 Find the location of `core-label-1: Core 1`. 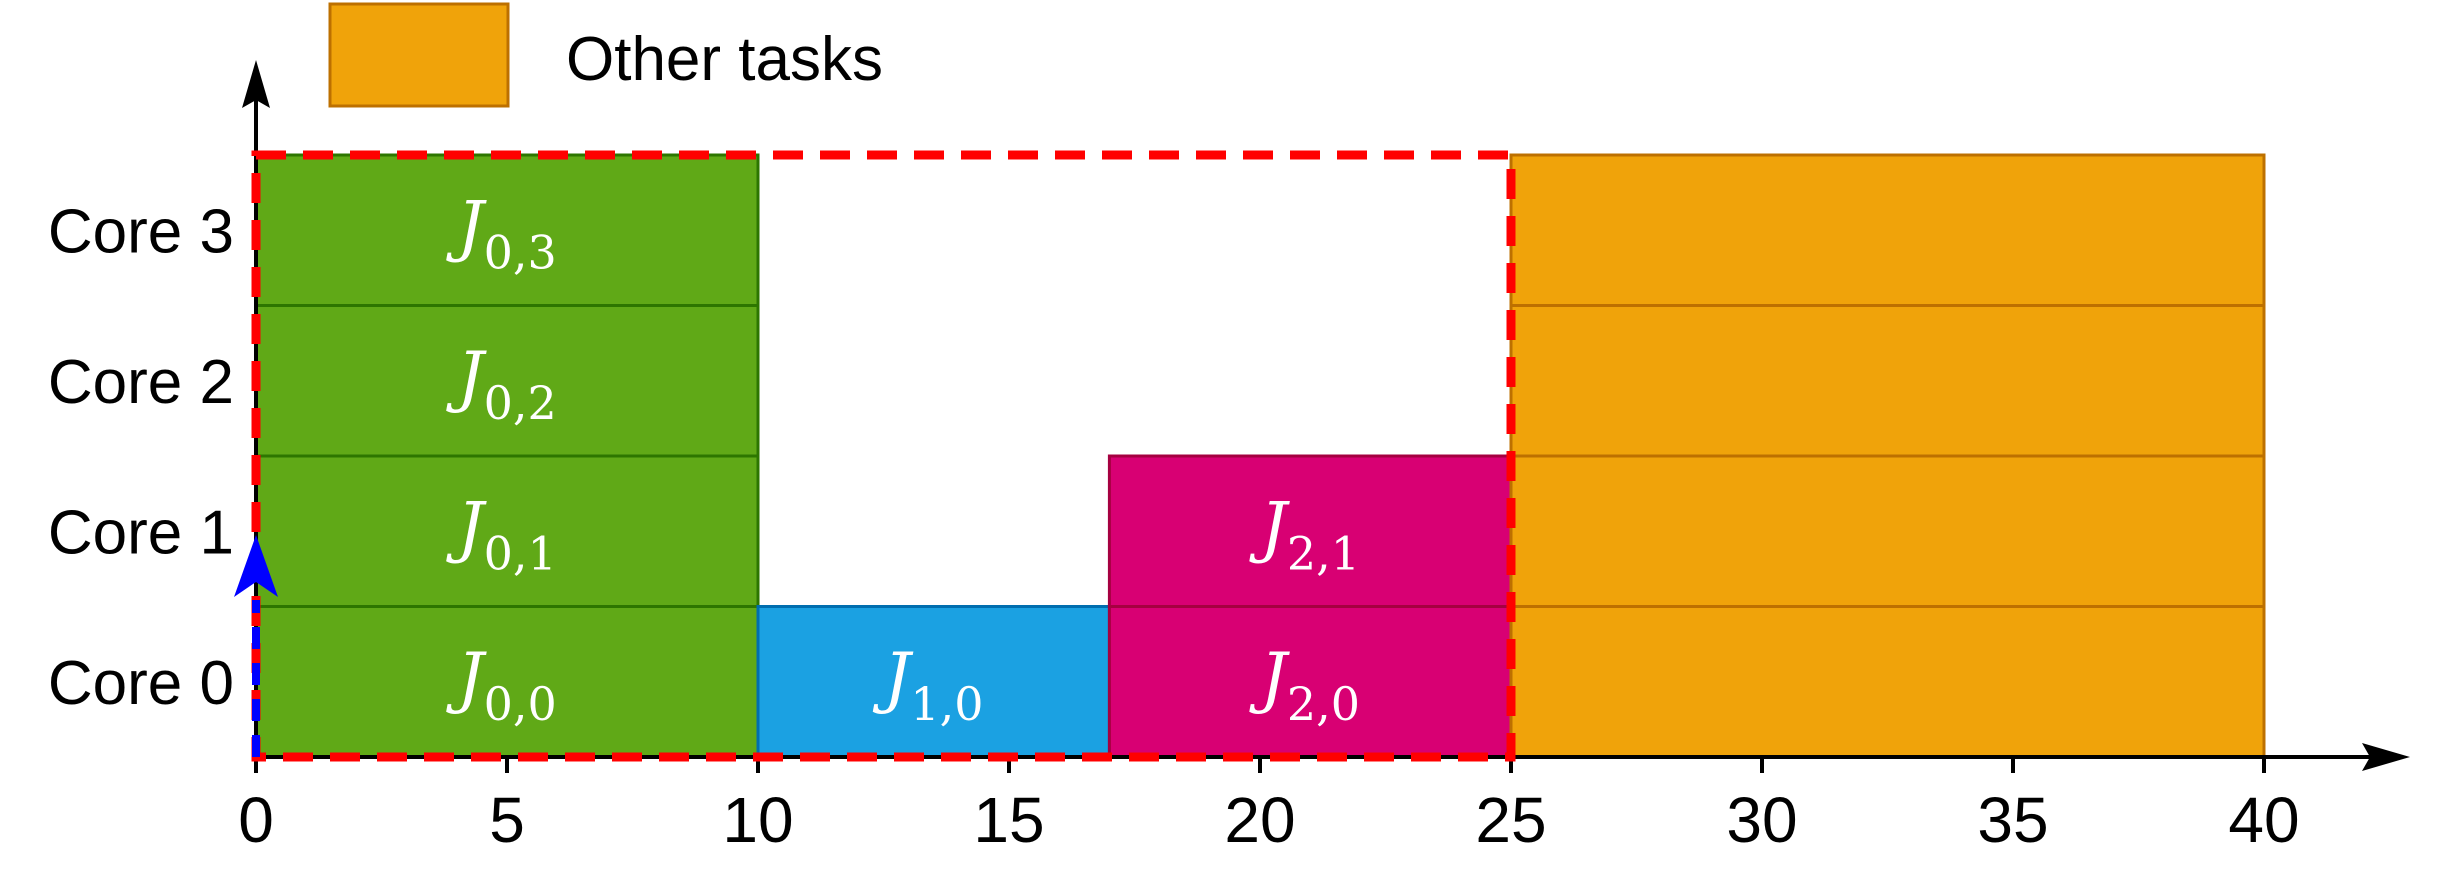

core-label-1: Core 1 is located at coordinates (141, 532).